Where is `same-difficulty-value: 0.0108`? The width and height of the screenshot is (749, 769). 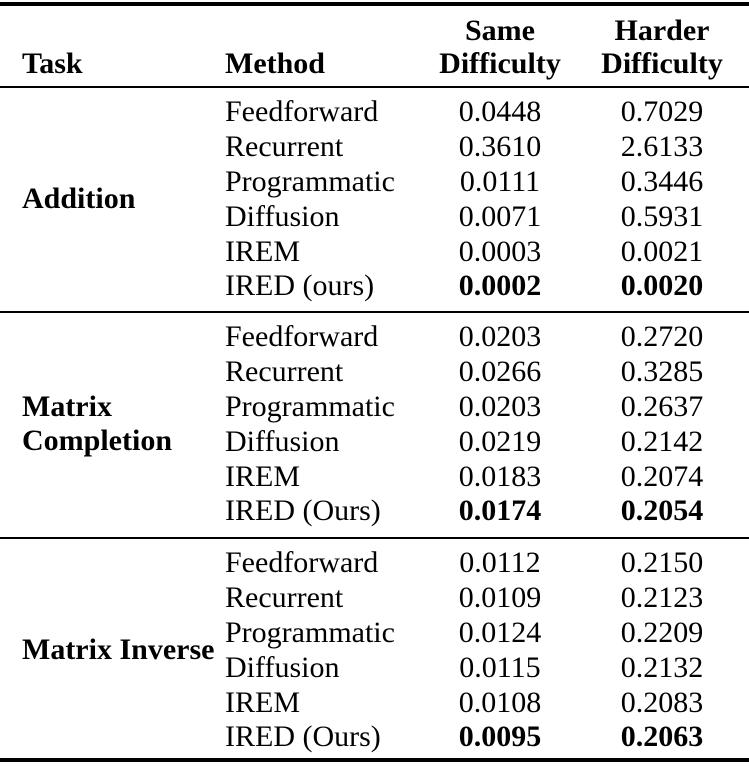
same-difficulty-value: 0.0108 is located at coordinates (500, 702).